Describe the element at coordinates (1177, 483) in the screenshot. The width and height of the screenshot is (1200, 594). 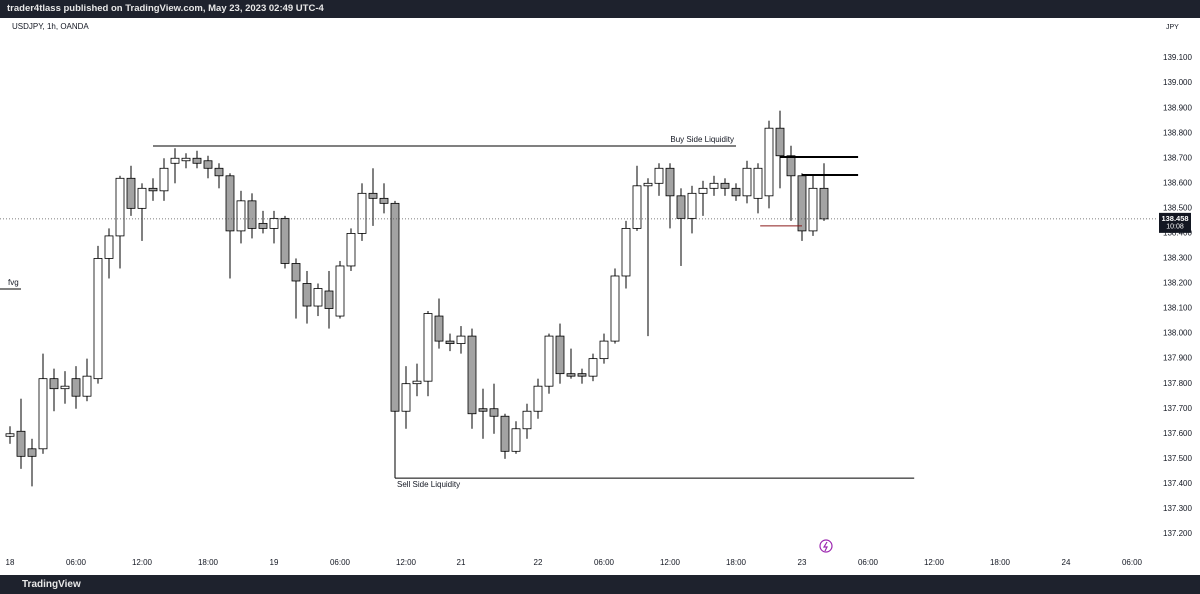
I see `y-tick-label: 137.400` at that location.